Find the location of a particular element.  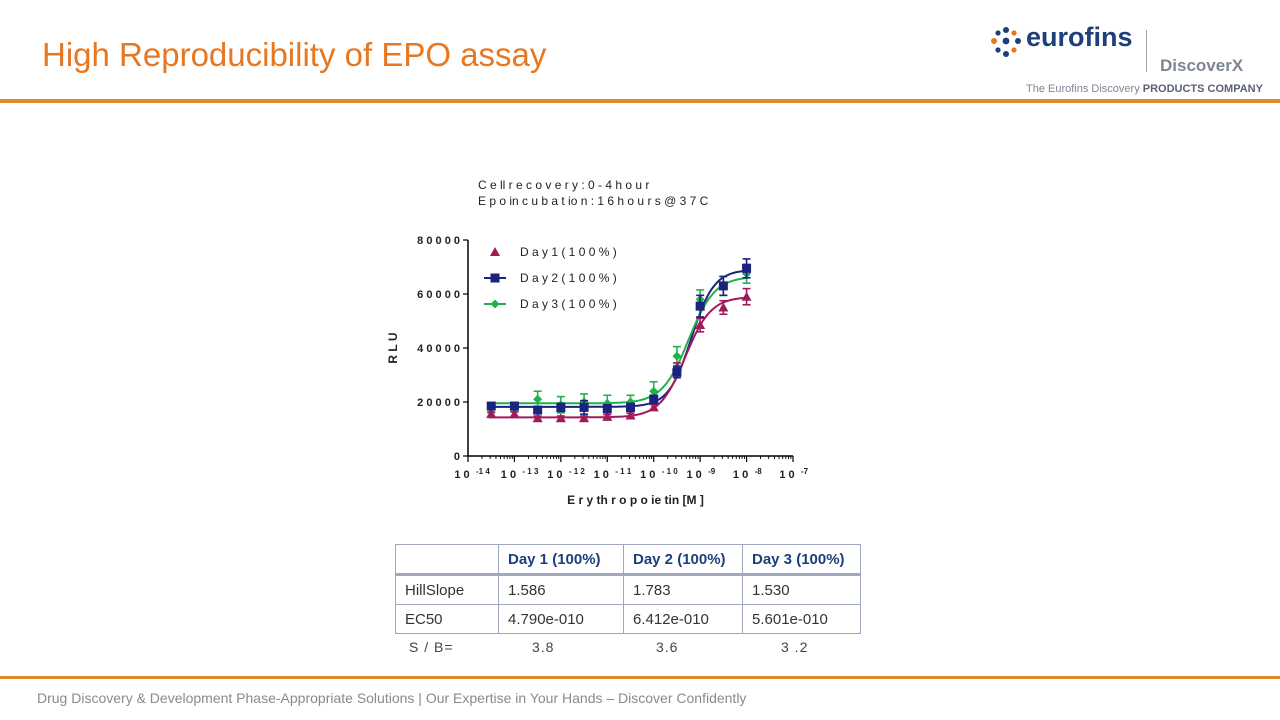

legend-label: D a y 3 ( 1 0 0 % ) is located at coordinates (568, 304).